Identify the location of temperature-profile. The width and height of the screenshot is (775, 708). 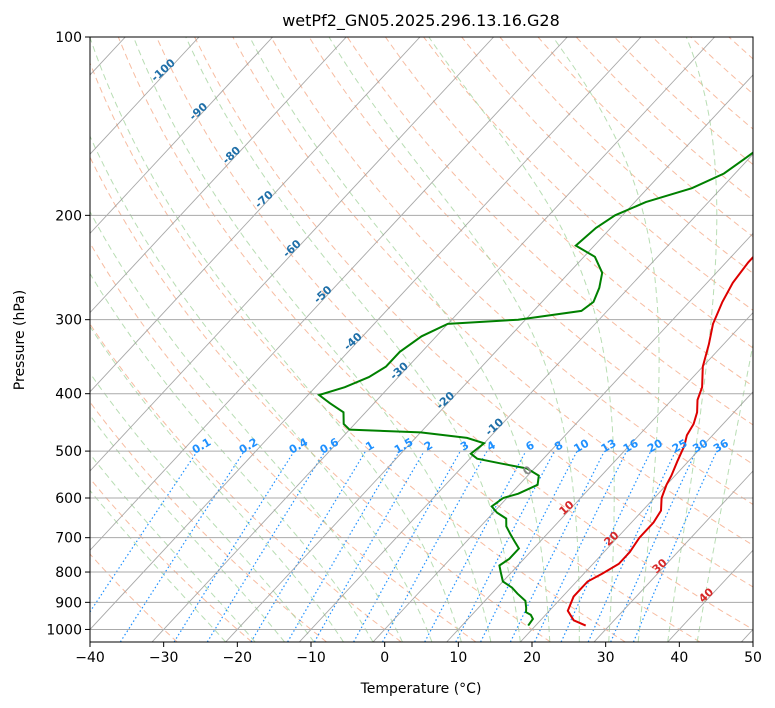
(659, 441).